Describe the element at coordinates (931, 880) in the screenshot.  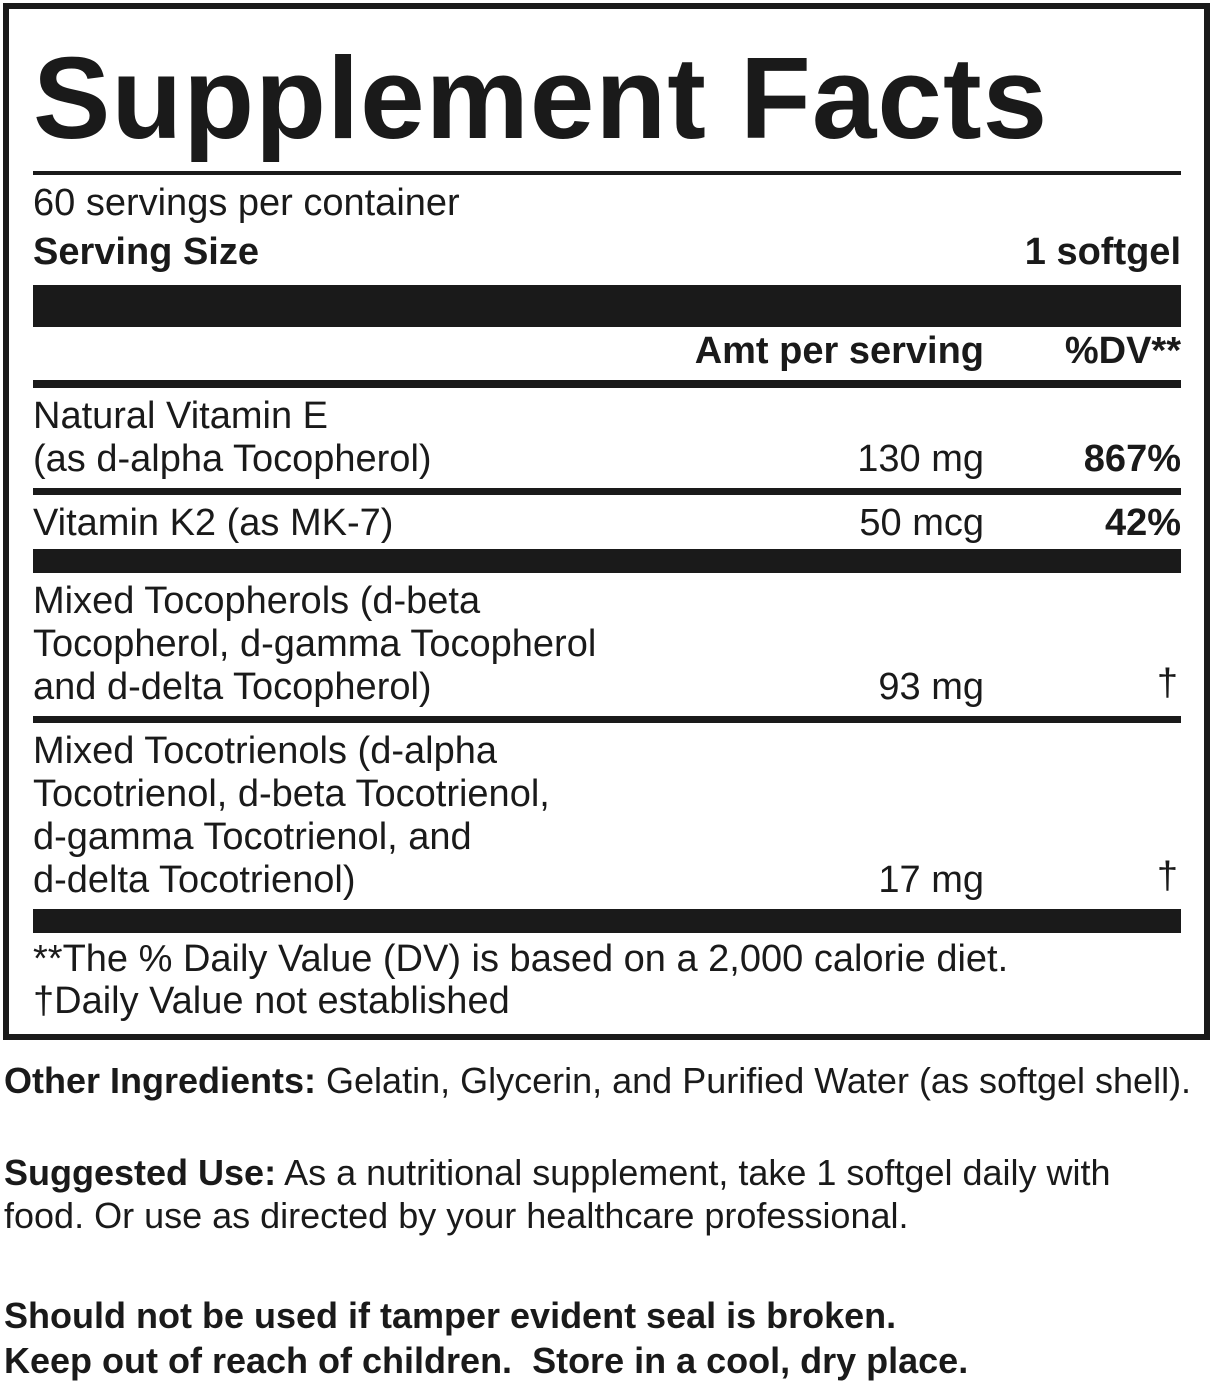
I see `ingredient-amount: 17 mg` at that location.